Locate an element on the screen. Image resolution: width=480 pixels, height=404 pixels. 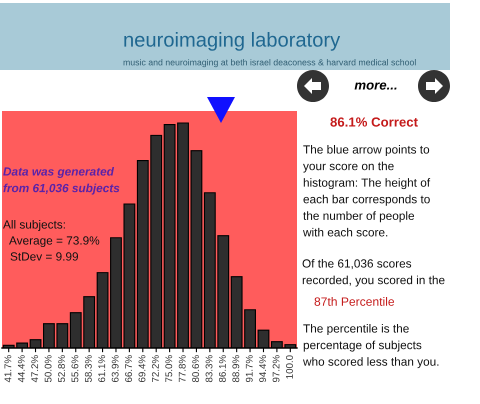
text: The percentile is the percentage of subjects who scored less than you. is located at coordinates (370, 346).